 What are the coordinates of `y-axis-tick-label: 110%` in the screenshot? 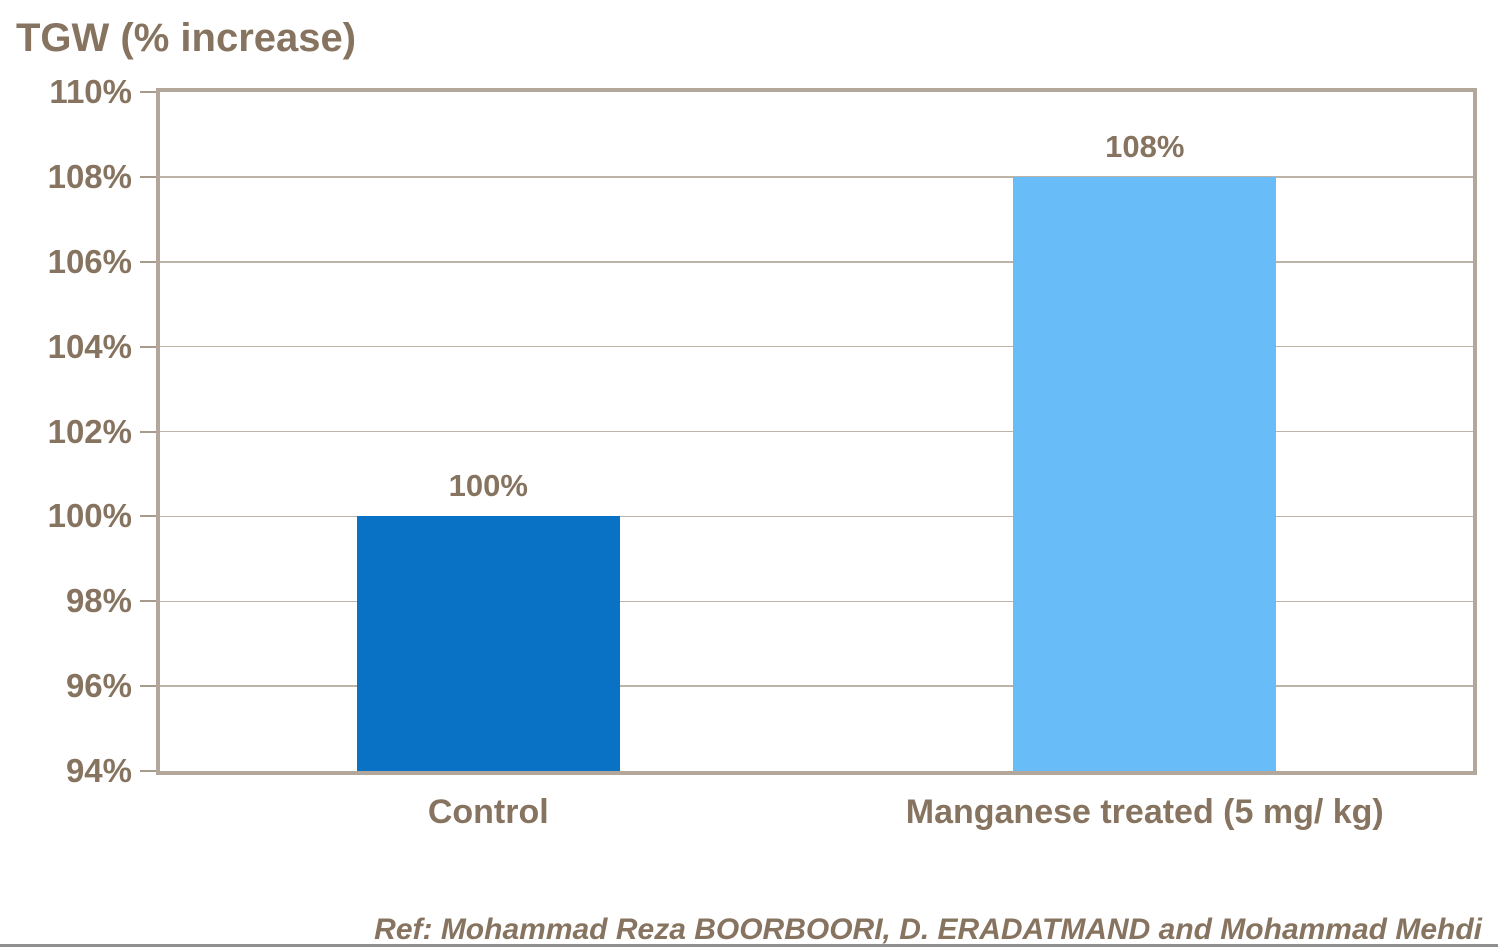 It's located at (90, 91).